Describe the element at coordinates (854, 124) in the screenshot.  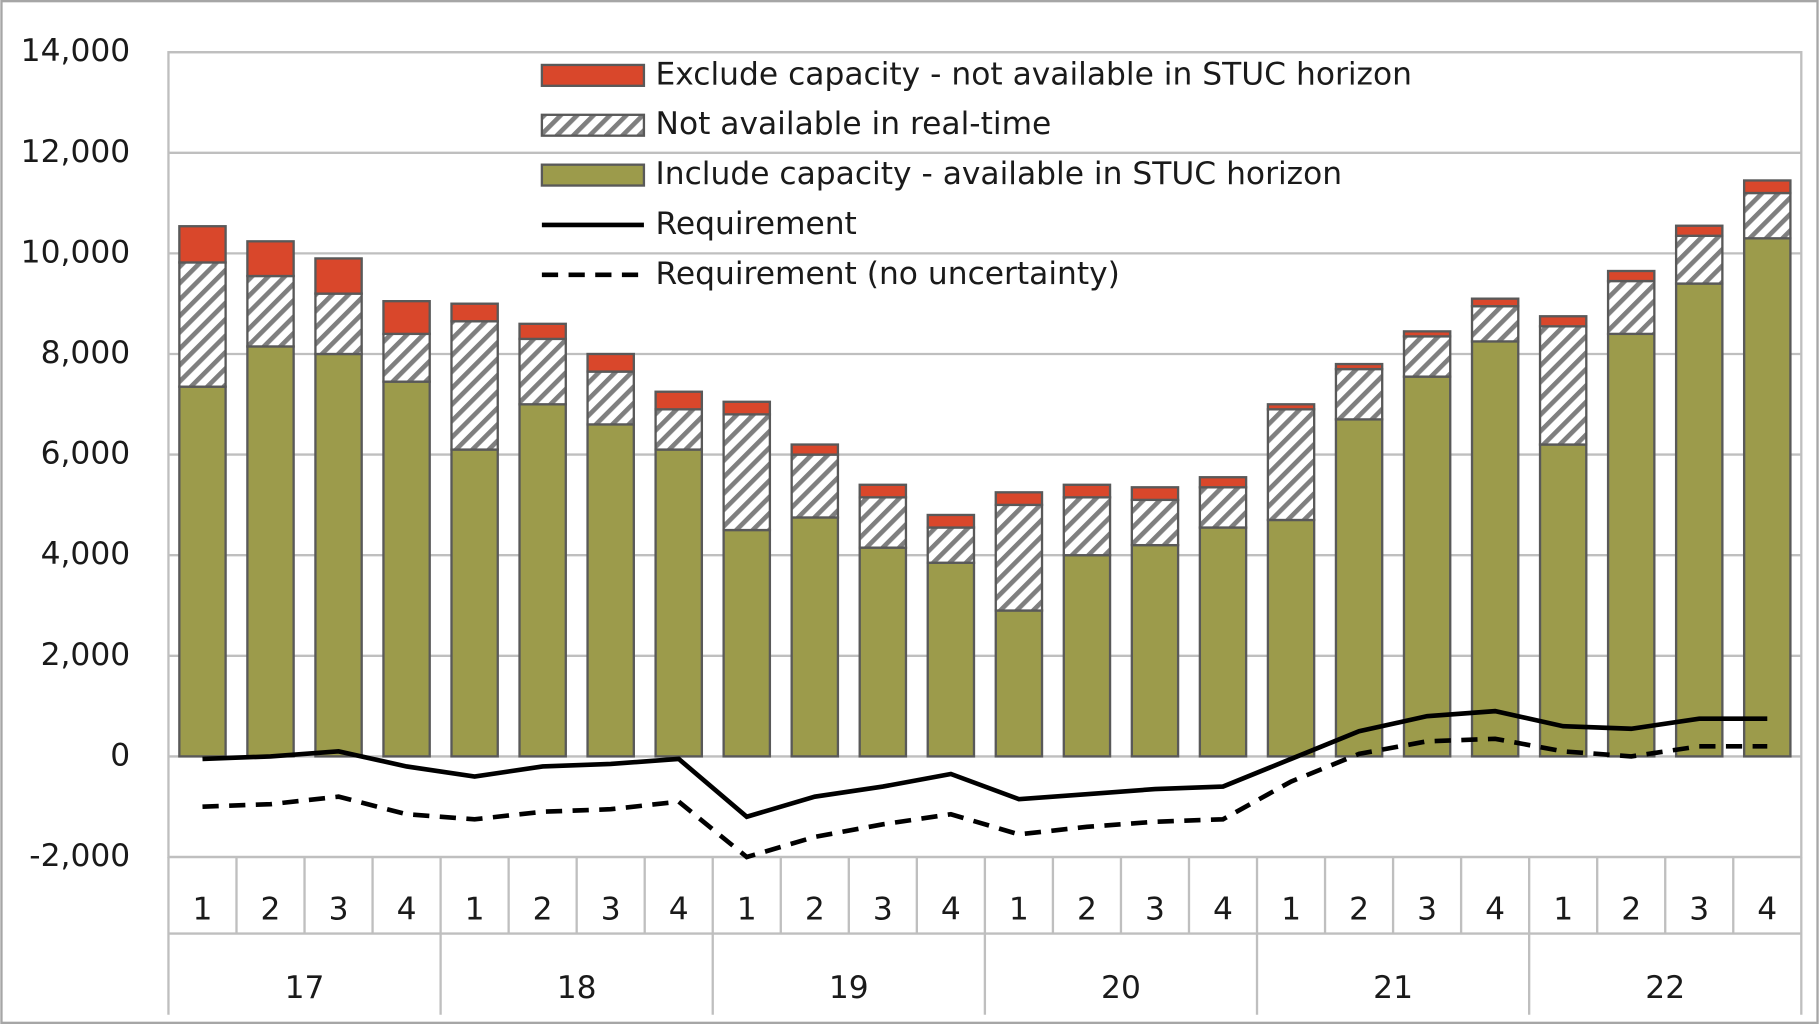
I see `legend-label: Not available in real-time` at that location.